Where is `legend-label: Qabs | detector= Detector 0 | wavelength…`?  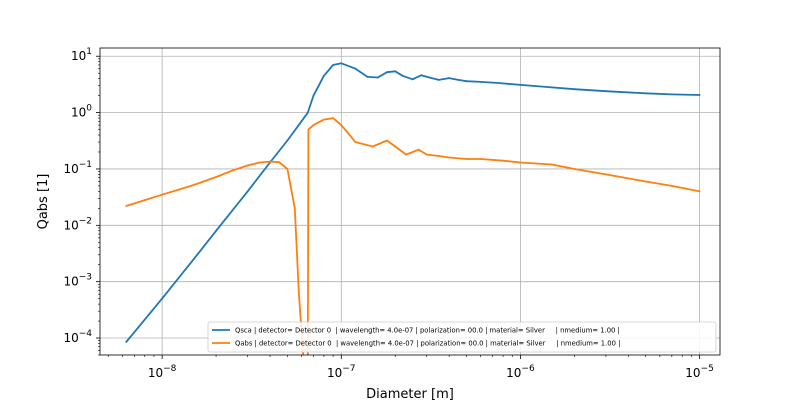 legend-label: Qabs | detector= Detector 0 | wavelength… is located at coordinates (427, 344).